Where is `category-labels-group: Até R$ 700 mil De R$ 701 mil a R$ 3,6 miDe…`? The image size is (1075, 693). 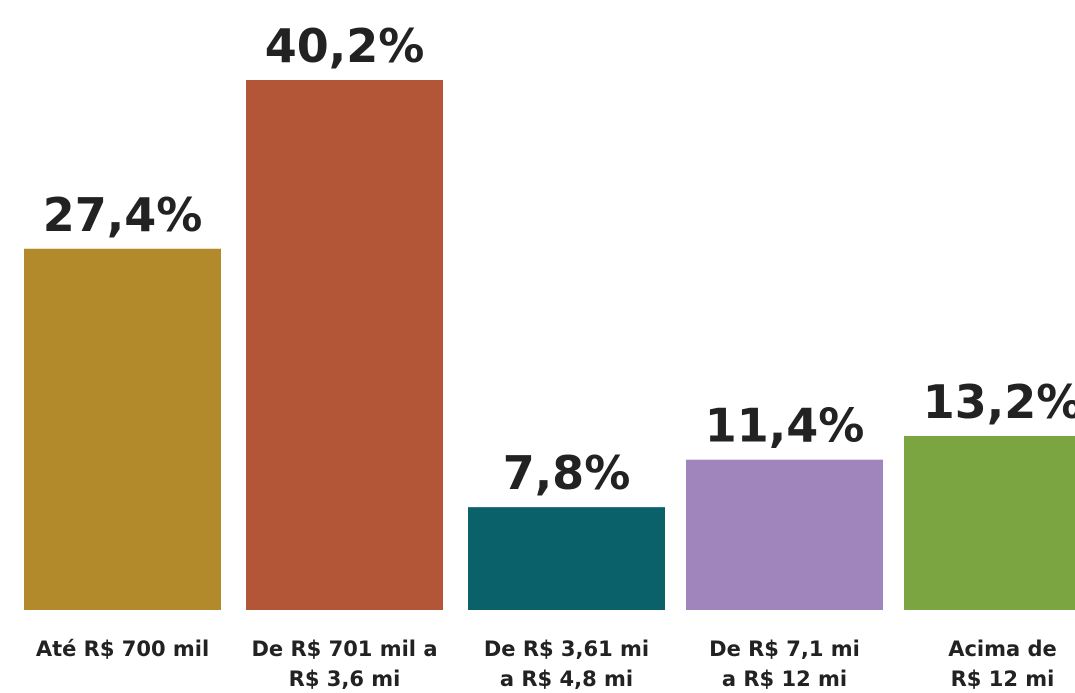 category-labels-group: Até R$ 700 mil De R$ 701 mil a R$ 3,6 miDe… is located at coordinates (546, 664).